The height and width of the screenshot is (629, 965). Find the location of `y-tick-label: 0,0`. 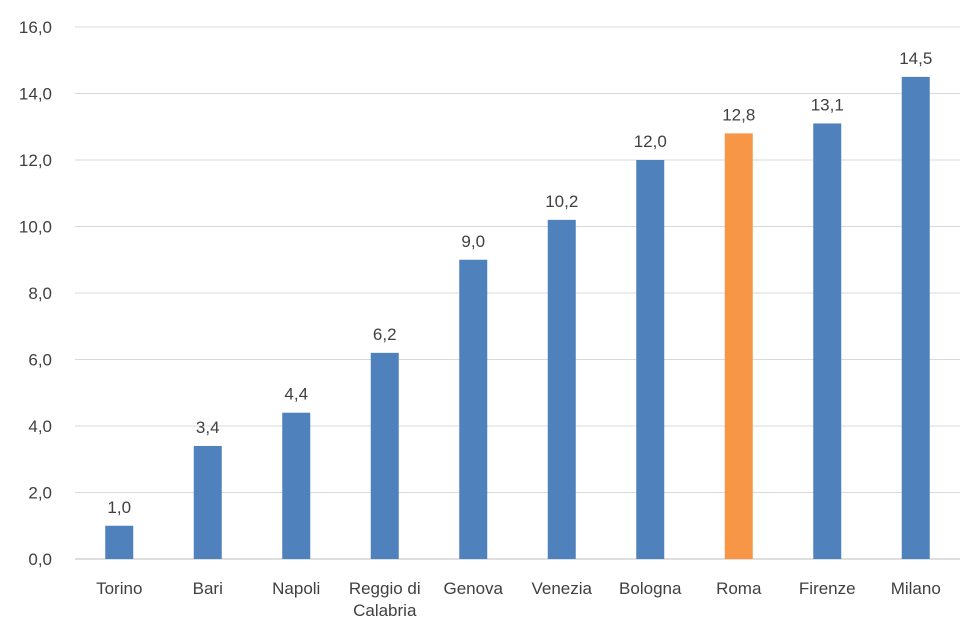

y-tick-label: 0,0 is located at coordinates (40, 559).